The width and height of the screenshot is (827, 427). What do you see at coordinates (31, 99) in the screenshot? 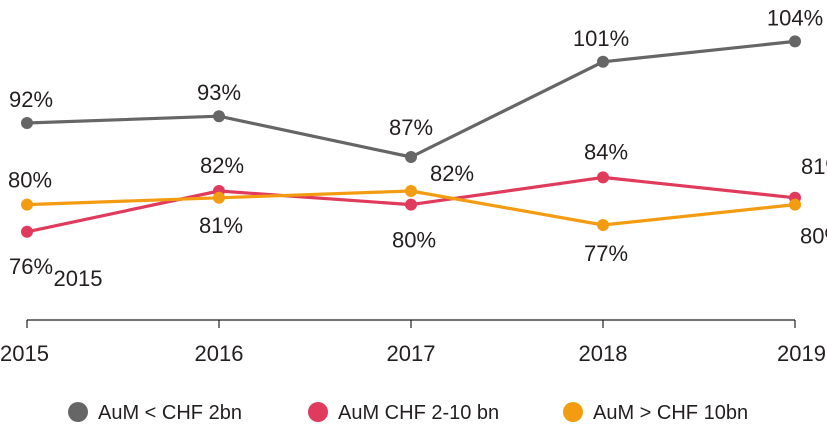
I see `data-label: 92%` at bounding box center [31, 99].